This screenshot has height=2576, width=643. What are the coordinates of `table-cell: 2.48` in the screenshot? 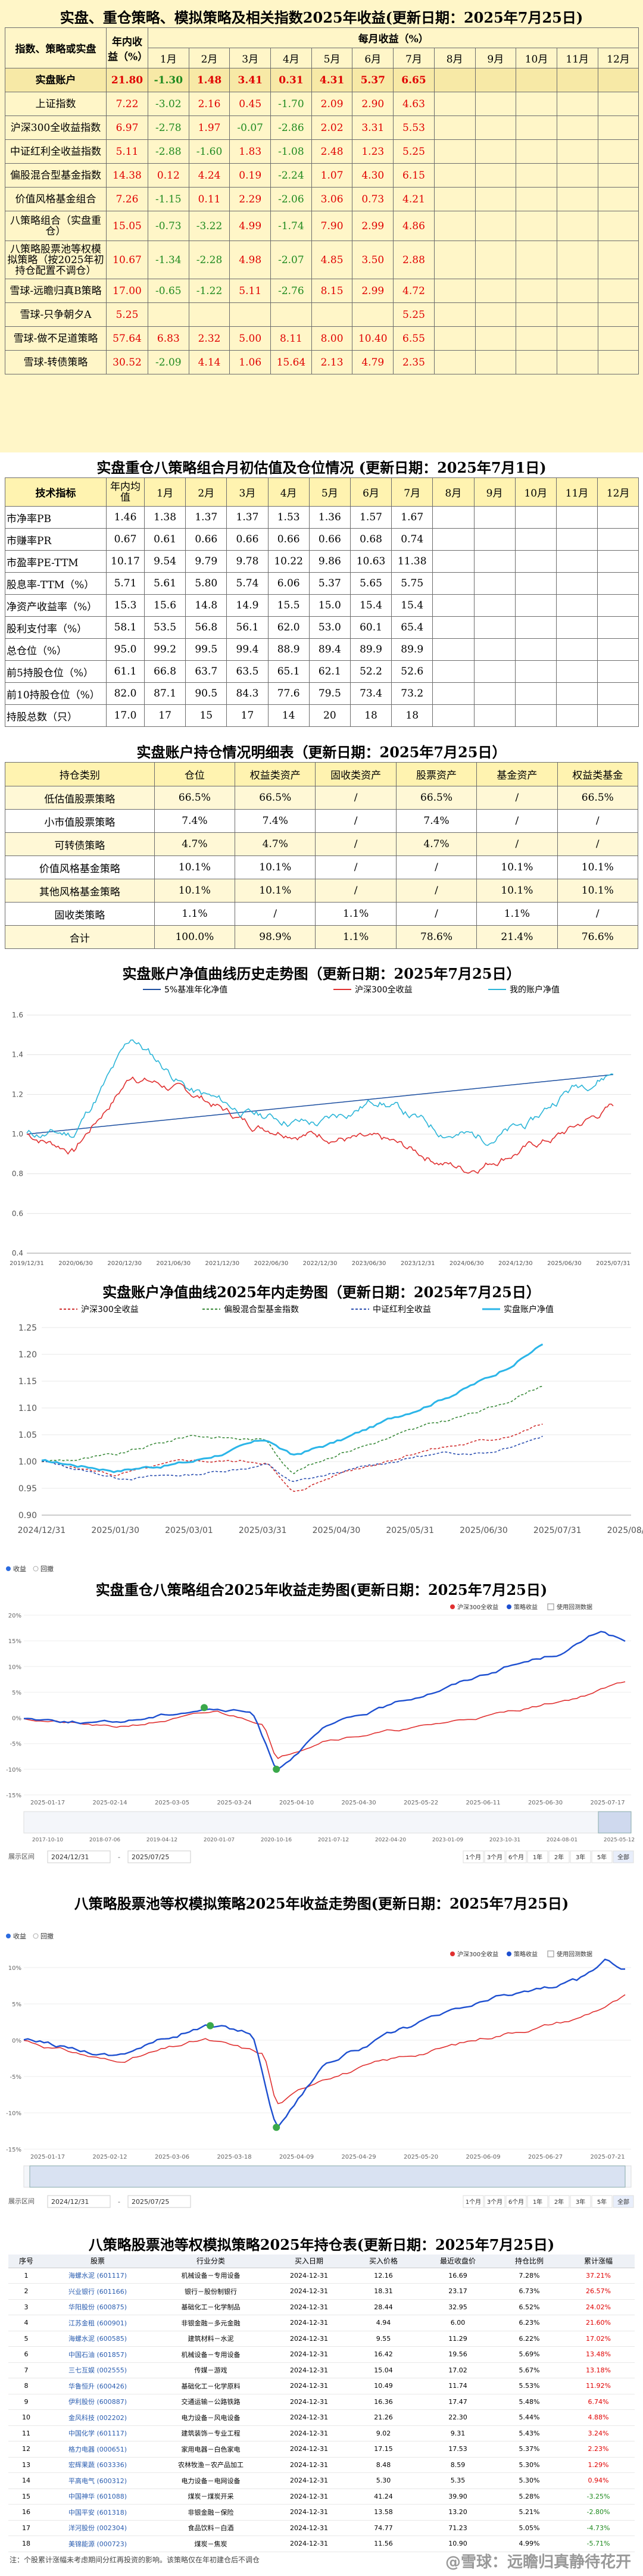 It's located at (332, 151).